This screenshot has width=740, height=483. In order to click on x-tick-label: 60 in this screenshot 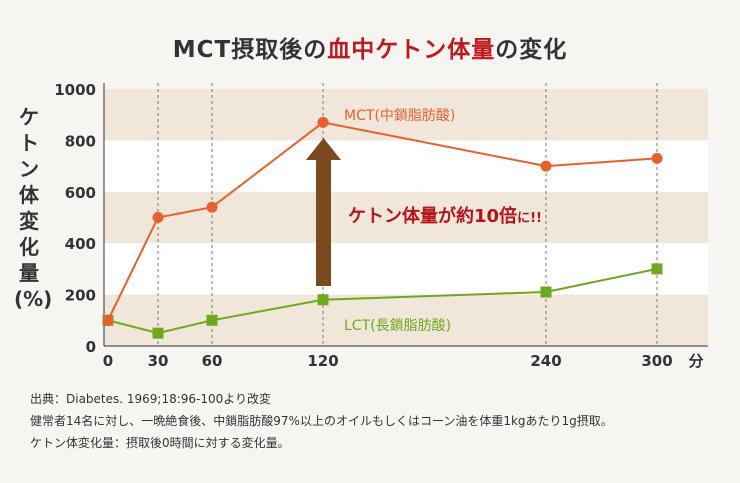, I will do `click(212, 361)`.